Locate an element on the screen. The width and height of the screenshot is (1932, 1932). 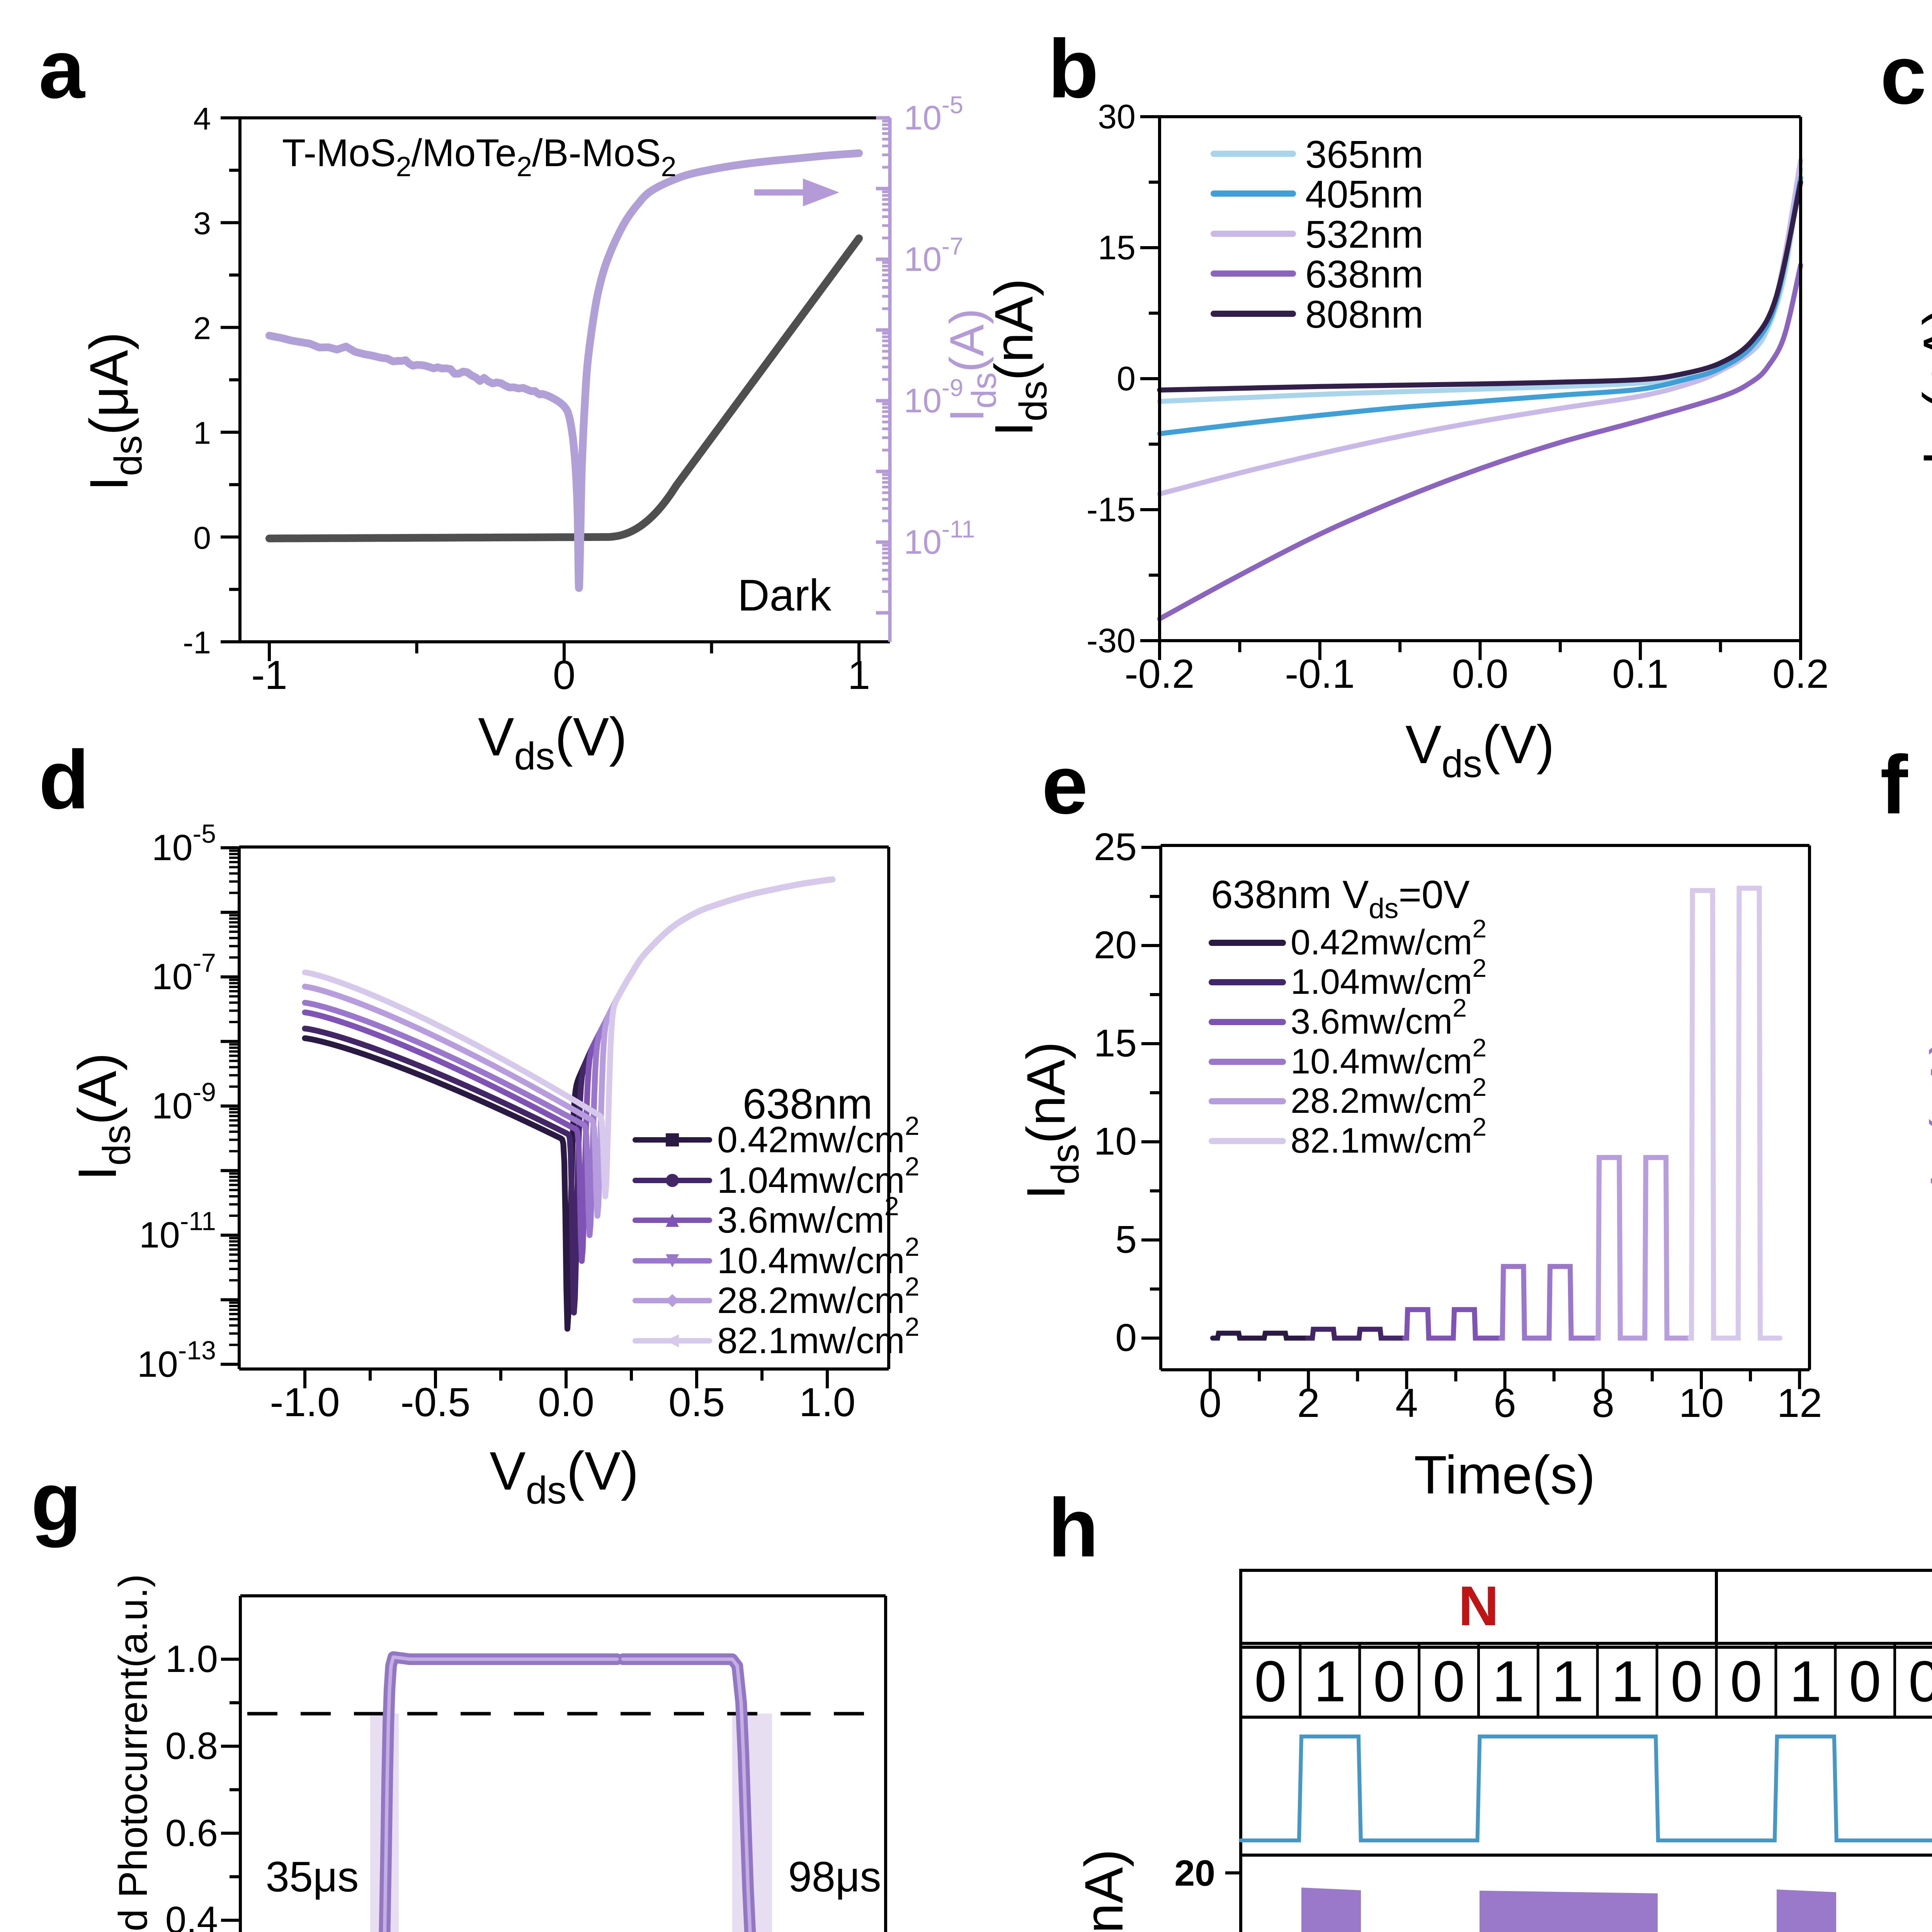
svg-text: e is located at coordinates (1065, 784).